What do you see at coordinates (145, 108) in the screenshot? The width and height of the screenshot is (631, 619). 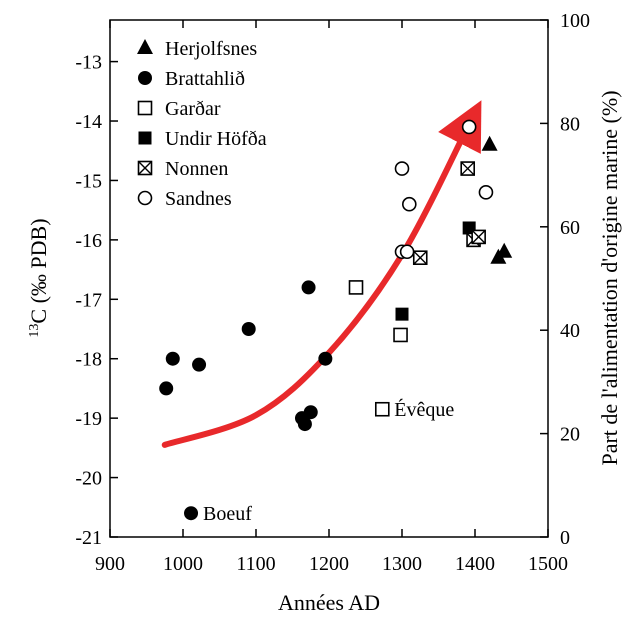 I see `legend-marker-gar-ar` at bounding box center [145, 108].